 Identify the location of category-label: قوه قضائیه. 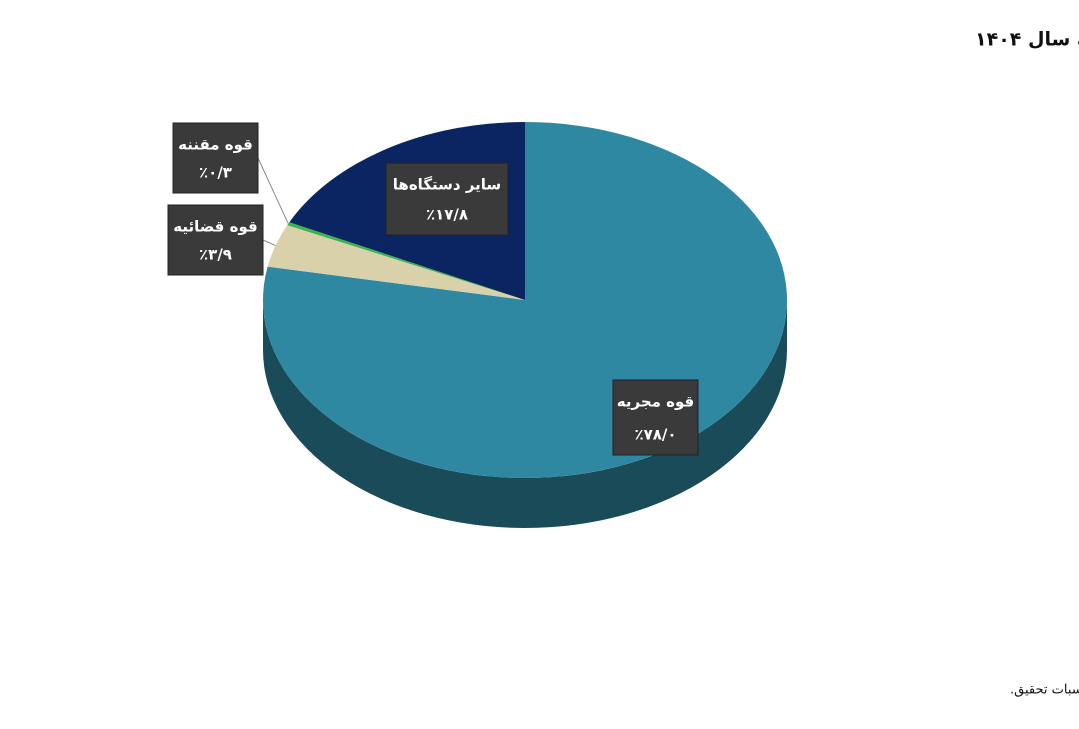
(215, 227).